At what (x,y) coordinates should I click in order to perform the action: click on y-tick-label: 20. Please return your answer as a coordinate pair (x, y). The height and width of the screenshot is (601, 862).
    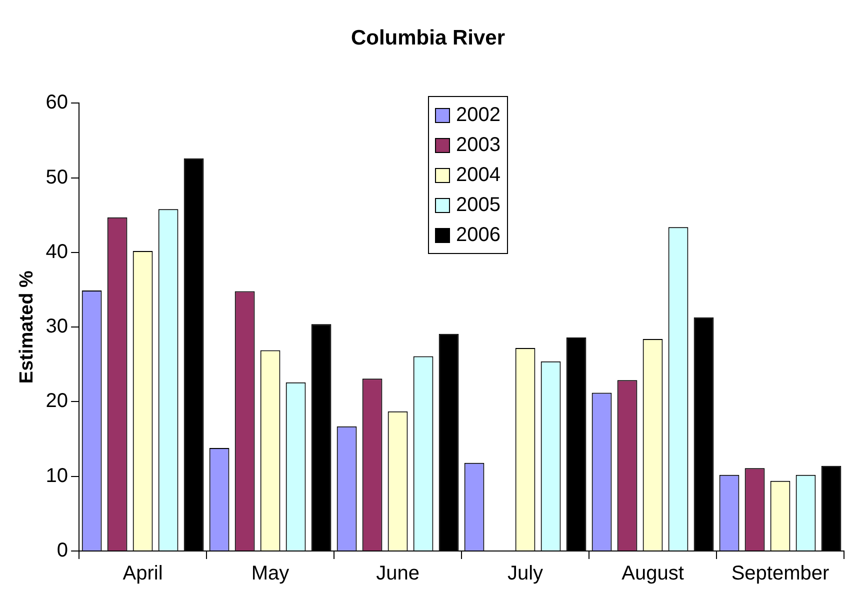
    Looking at the image, I should click on (57, 401).